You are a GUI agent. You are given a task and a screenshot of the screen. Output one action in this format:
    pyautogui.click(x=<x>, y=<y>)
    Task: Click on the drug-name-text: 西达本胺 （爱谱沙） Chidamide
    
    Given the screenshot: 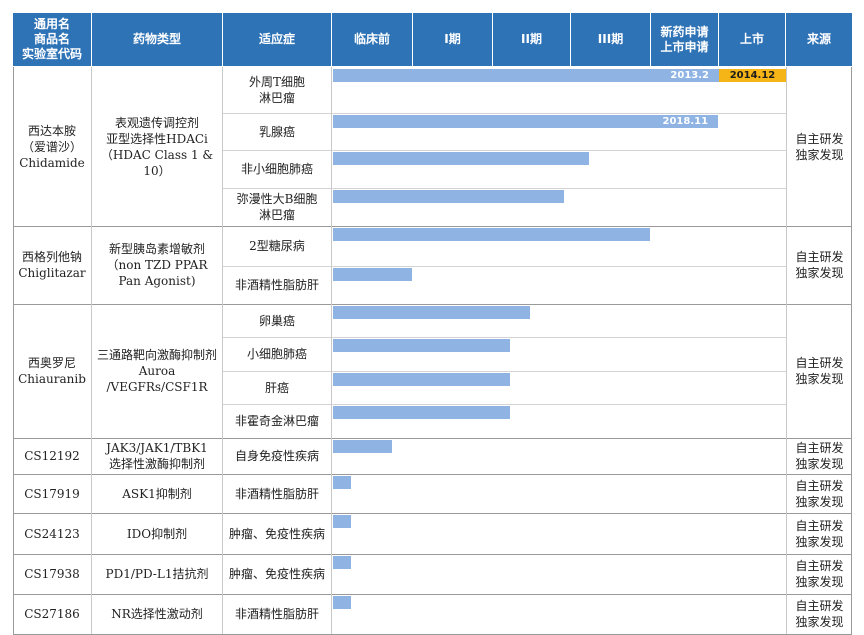 What is the action you would take?
    pyautogui.click(x=52, y=147)
    